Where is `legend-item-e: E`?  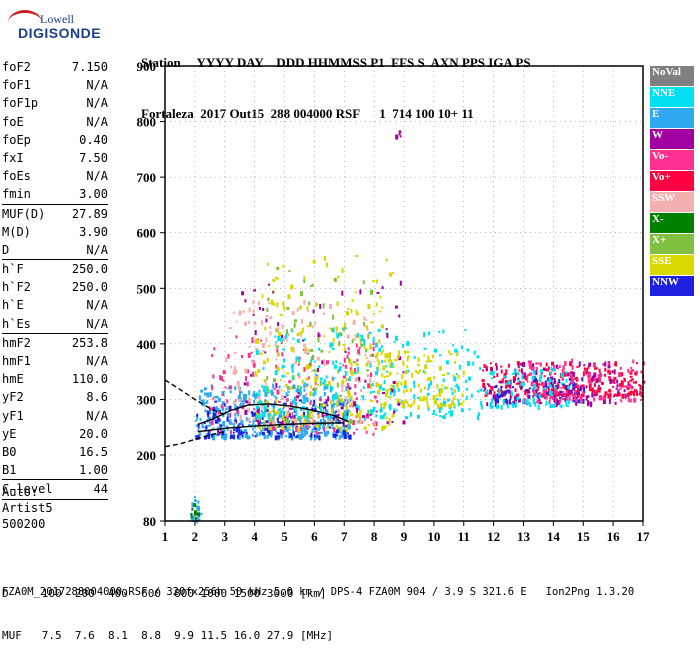 legend-item-e: E is located at coordinates (672, 118).